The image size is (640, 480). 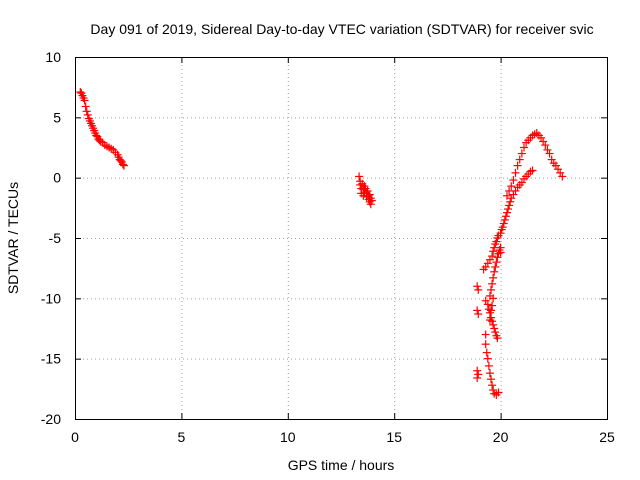 I want to click on x-tick-label: 25, so click(x=607, y=437).